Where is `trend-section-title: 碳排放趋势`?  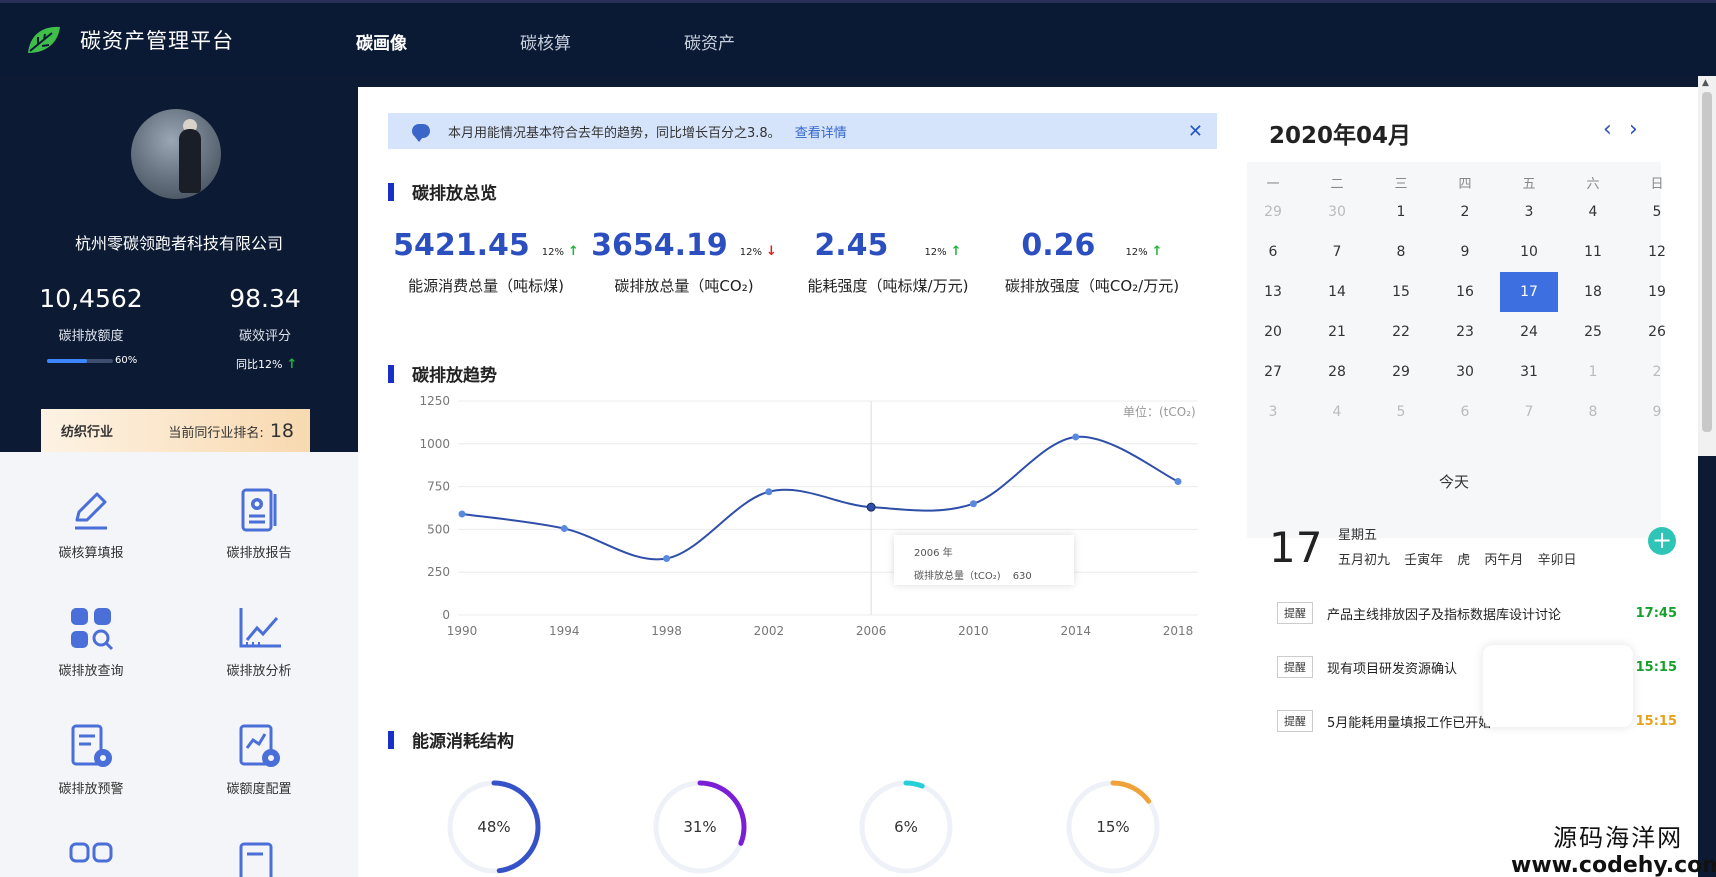
trend-section-title: 碳排放趋势 is located at coordinates (442, 373).